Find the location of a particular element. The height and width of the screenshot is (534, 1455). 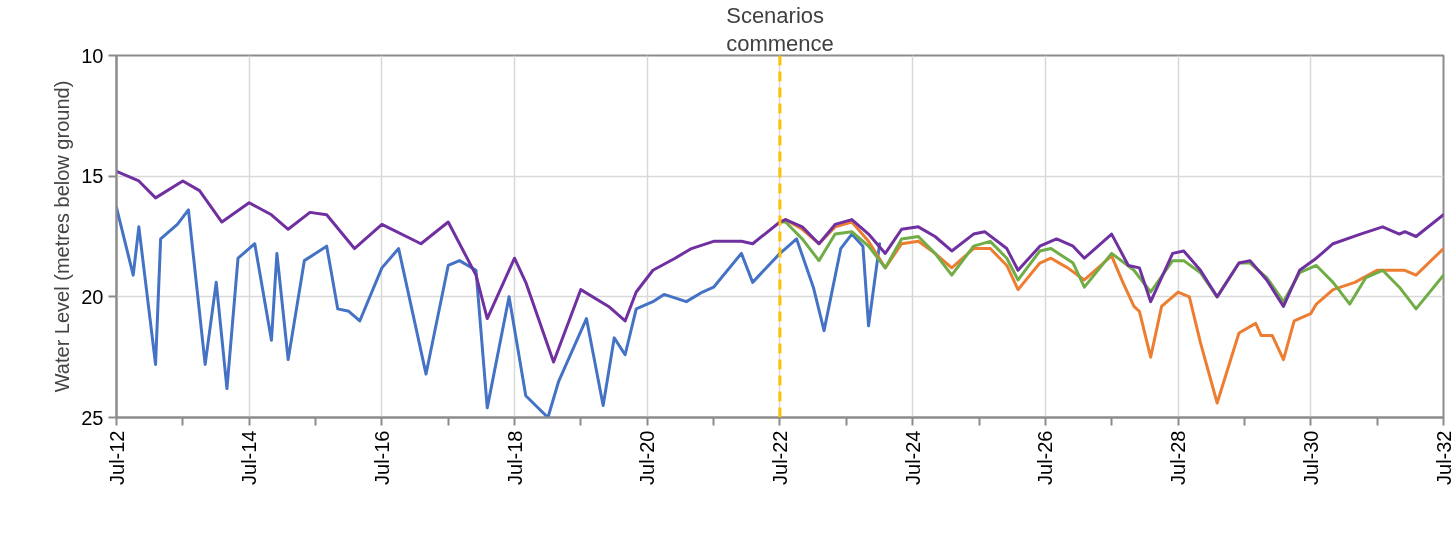

x-tick-label: Jul-32 is located at coordinates (1443, 457).